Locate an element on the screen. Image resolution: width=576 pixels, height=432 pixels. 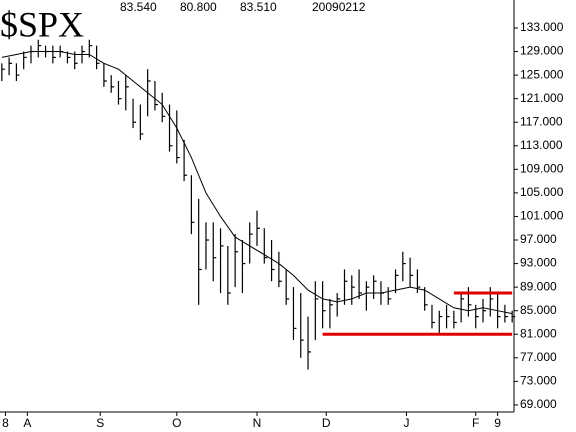
y-tick-label: 93.000 is located at coordinates (538, 263).